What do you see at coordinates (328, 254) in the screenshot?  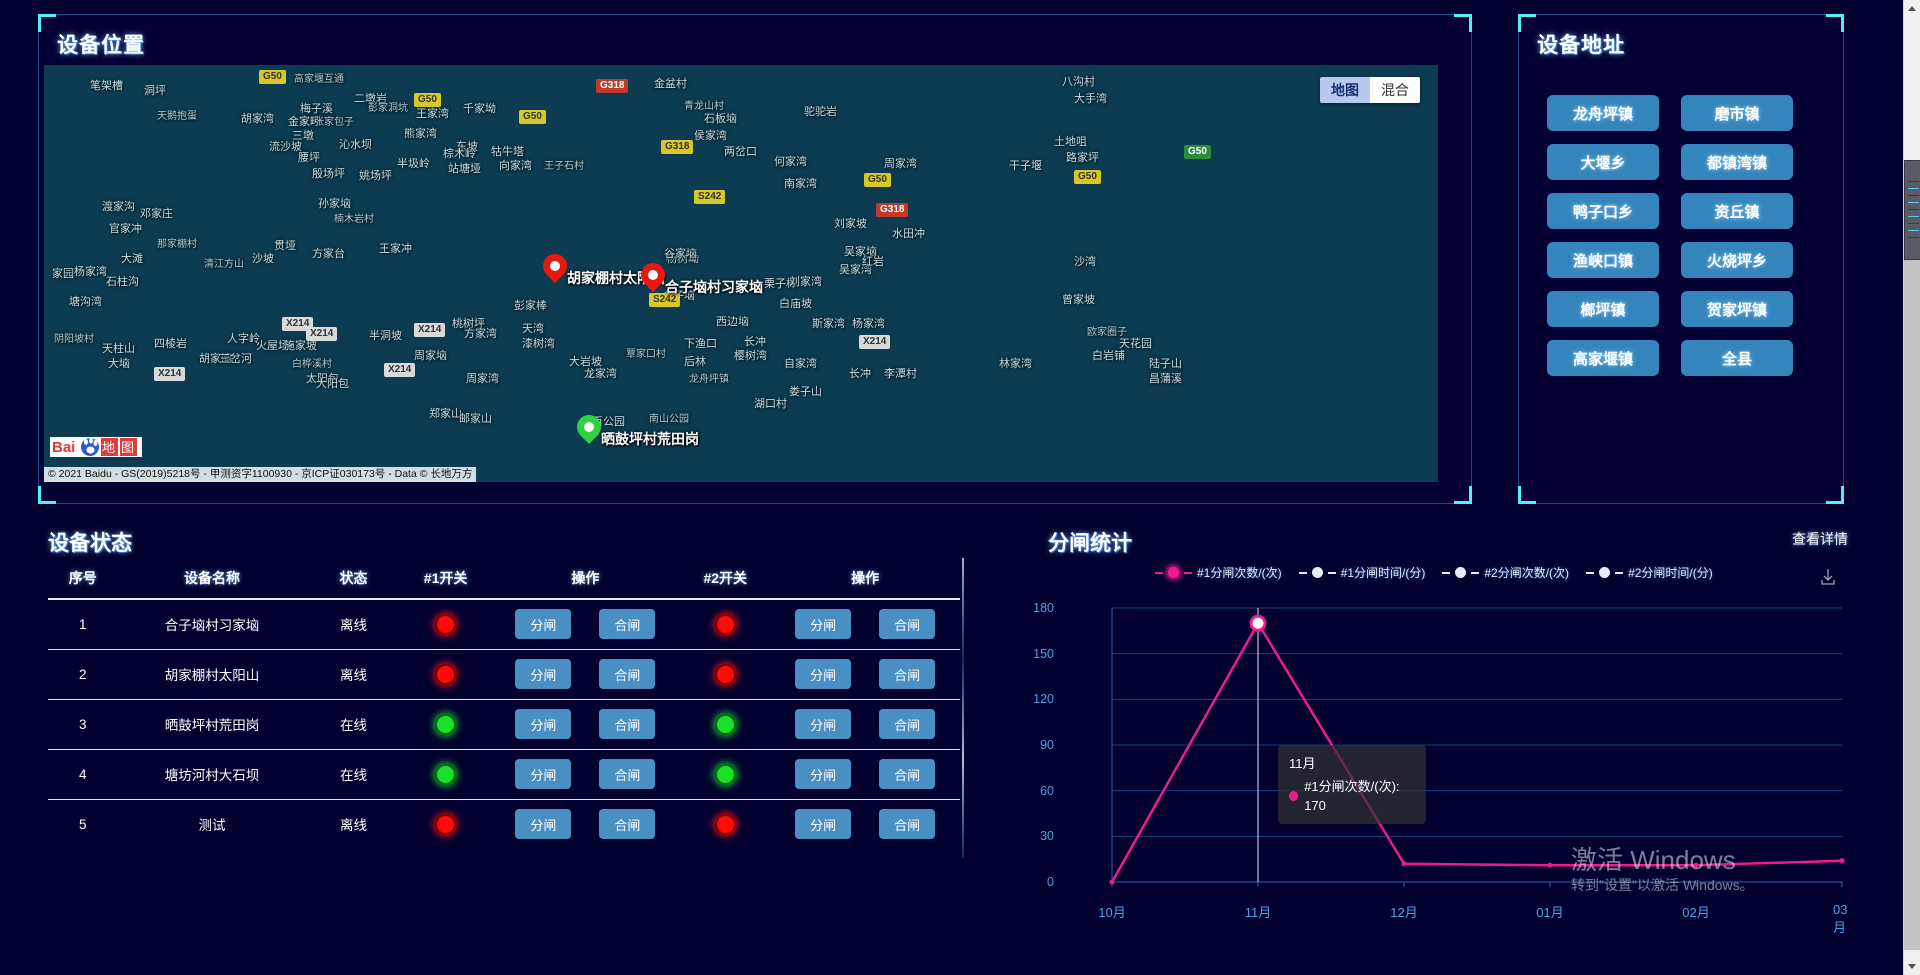 I see `map-place-label: 方家台` at bounding box center [328, 254].